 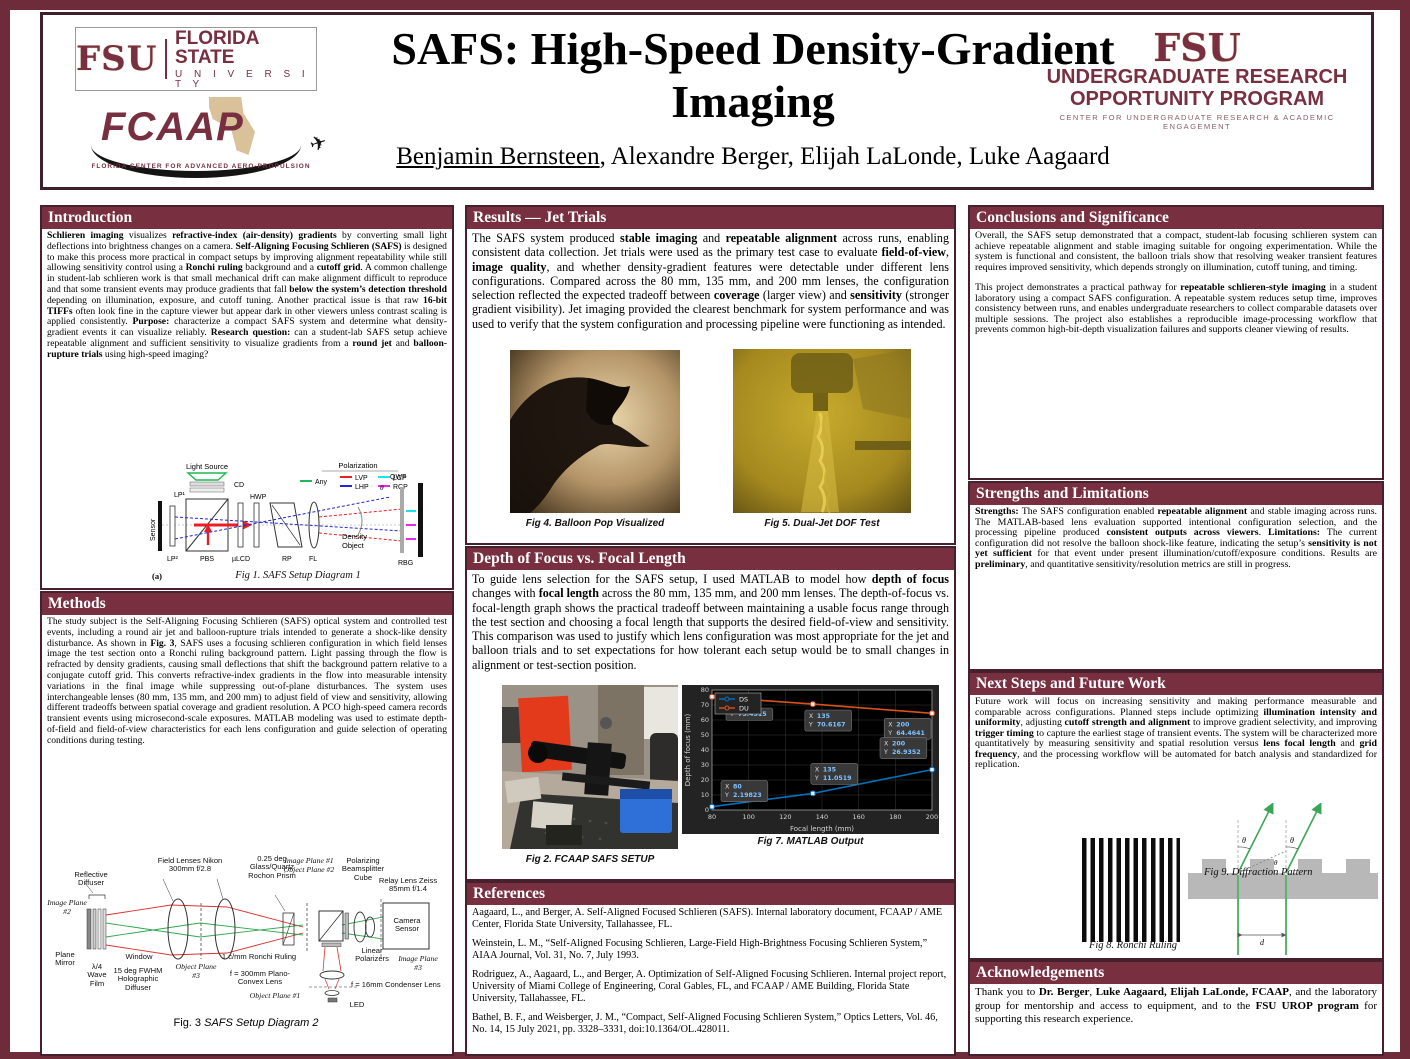 I want to click on figure-5: Fig 5. Dual-Jet DOF Test, so click(x=822, y=440).